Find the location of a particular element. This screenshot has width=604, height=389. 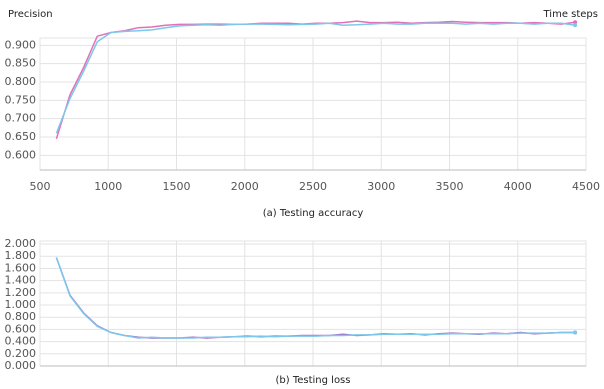

x-tick-label: 4500 is located at coordinates (586, 186).